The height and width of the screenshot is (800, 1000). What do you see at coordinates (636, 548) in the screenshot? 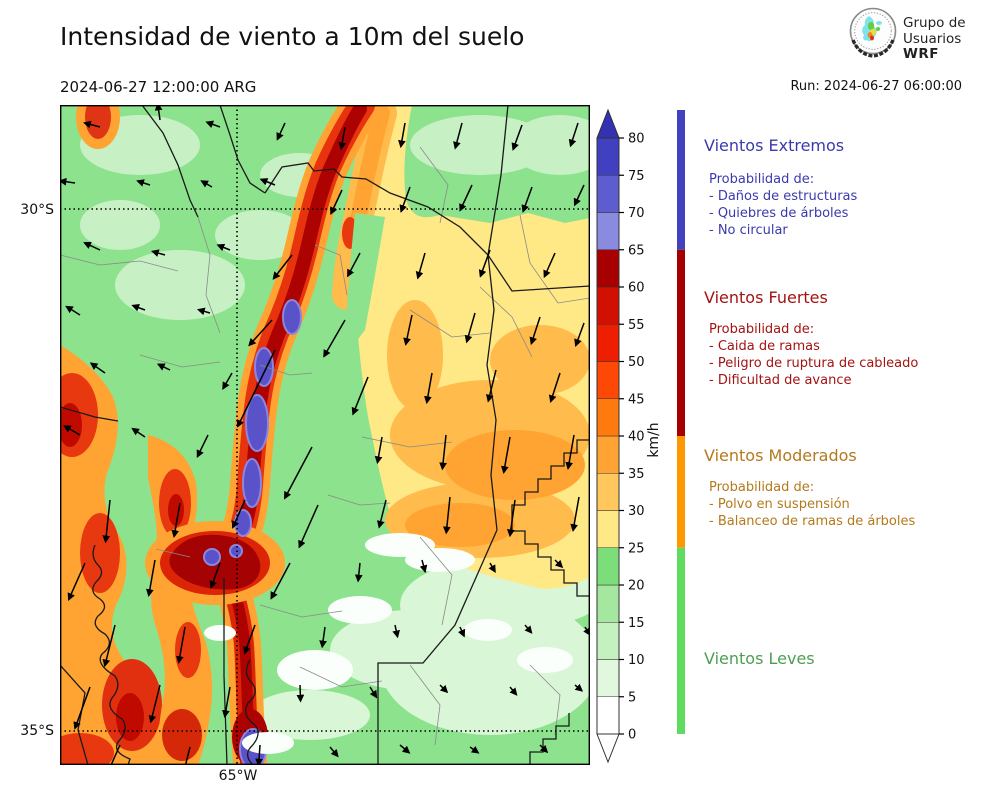
I see `svg-text: 25` at bounding box center [636, 548].